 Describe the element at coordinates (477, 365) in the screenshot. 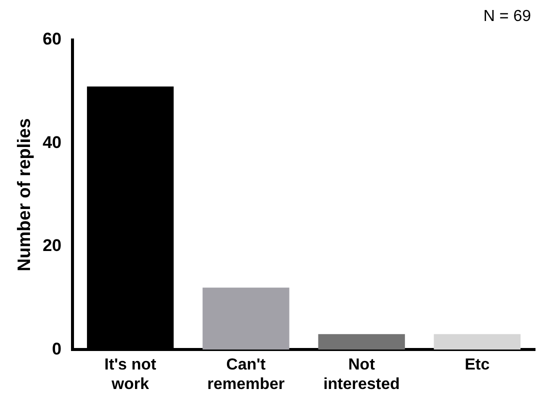

I see `x-tick-label: Etc` at that location.